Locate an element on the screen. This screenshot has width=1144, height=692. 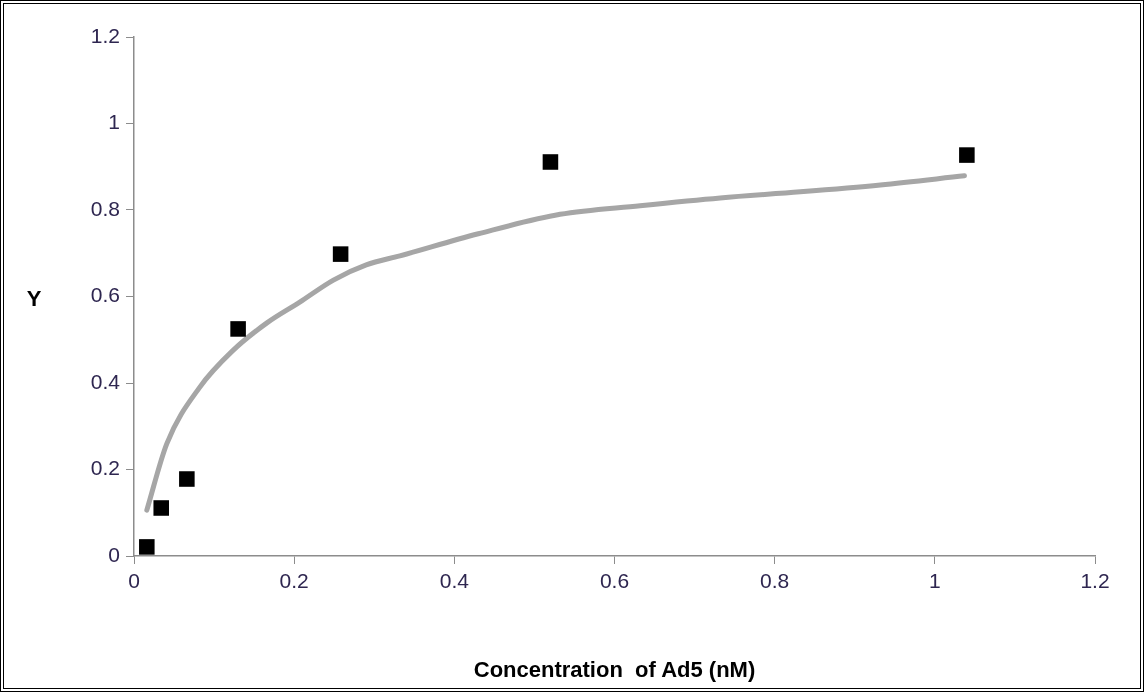
x-tick-label: 0.2 is located at coordinates (294, 581).